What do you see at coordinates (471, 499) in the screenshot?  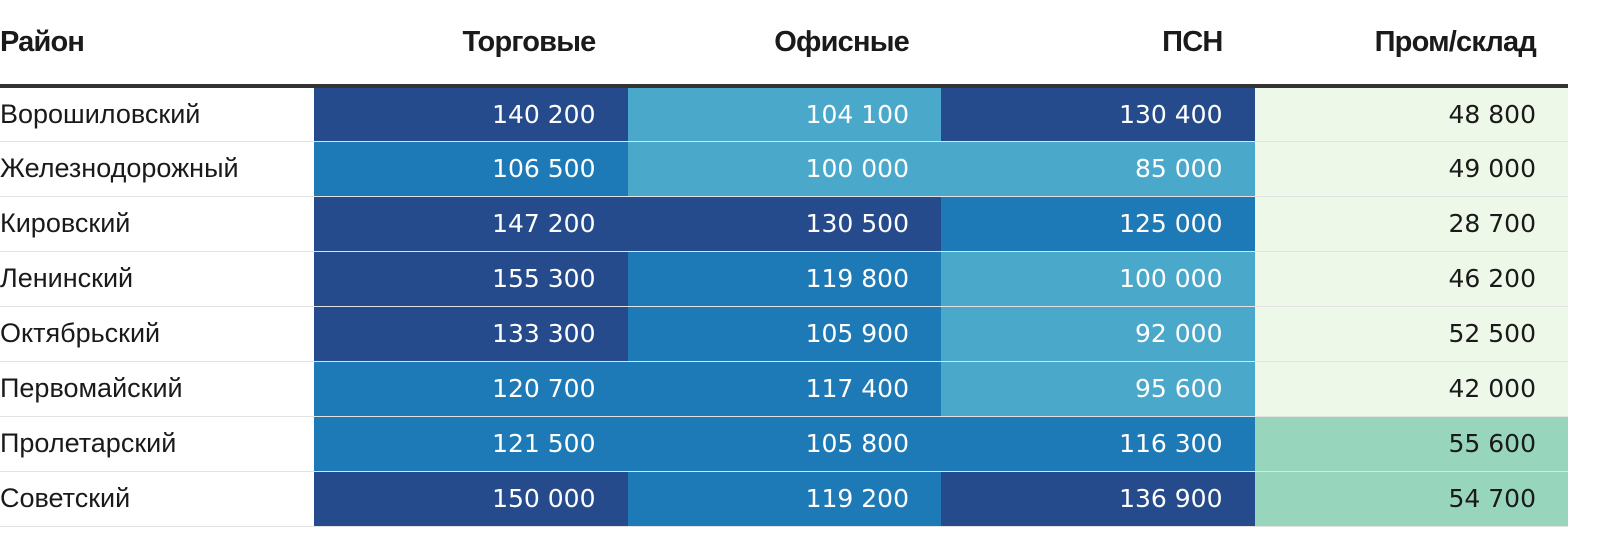 I see `value-cell-retail: 150 000` at bounding box center [471, 499].